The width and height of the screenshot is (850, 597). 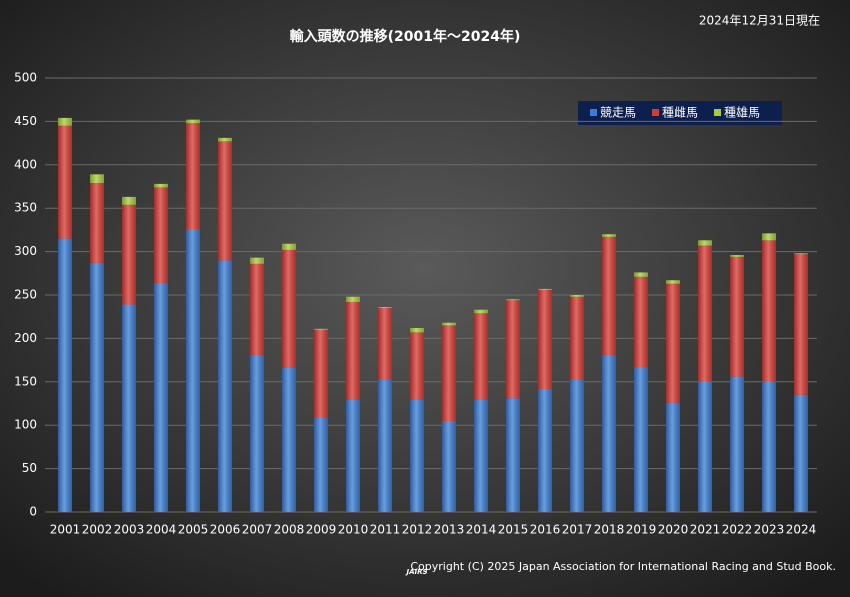 What do you see at coordinates (193, 530) in the screenshot?
I see `x-tick-label: 2005` at bounding box center [193, 530].